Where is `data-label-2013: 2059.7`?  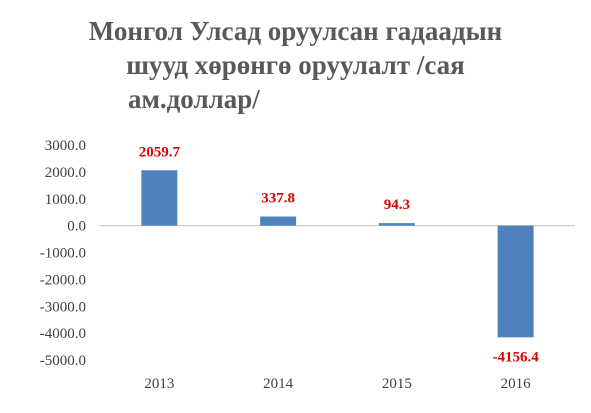 data-label-2013: 2059.7 is located at coordinates (160, 152).